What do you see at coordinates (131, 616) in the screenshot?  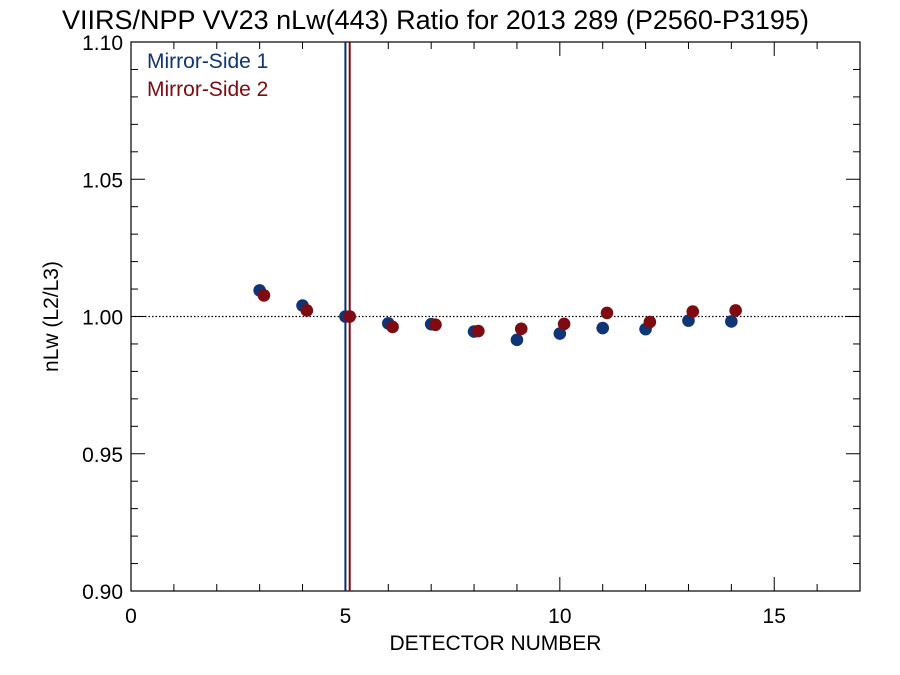 I see `x-tick-label: 0` at bounding box center [131, 616].